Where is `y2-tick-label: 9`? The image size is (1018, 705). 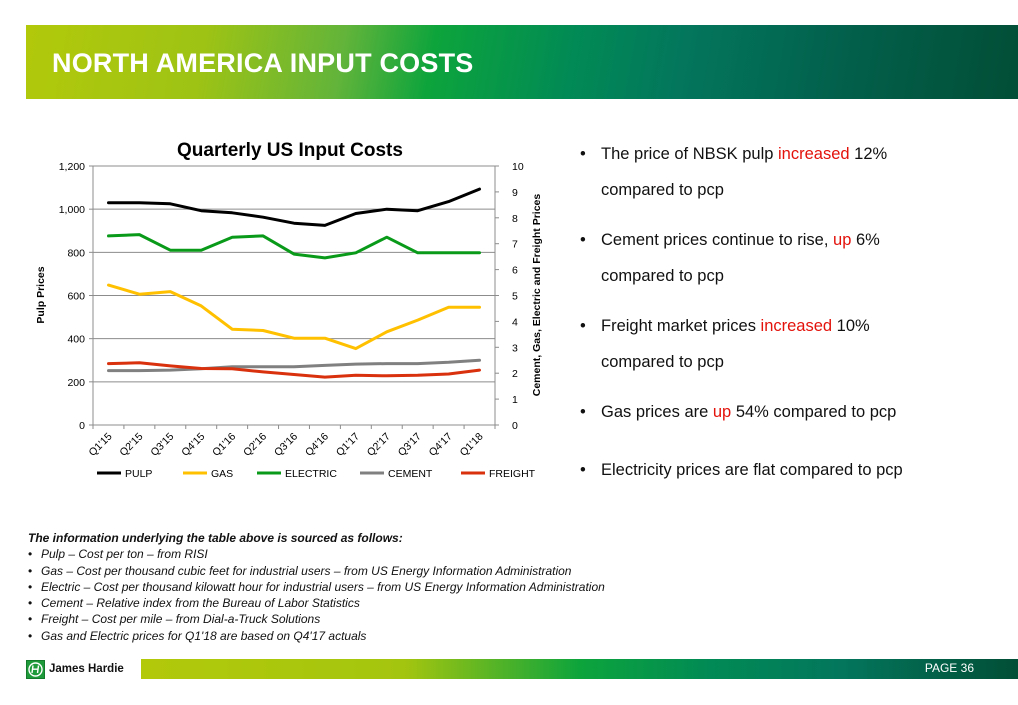
y2-tick-label: 9 is located at coordinates (515, 193).